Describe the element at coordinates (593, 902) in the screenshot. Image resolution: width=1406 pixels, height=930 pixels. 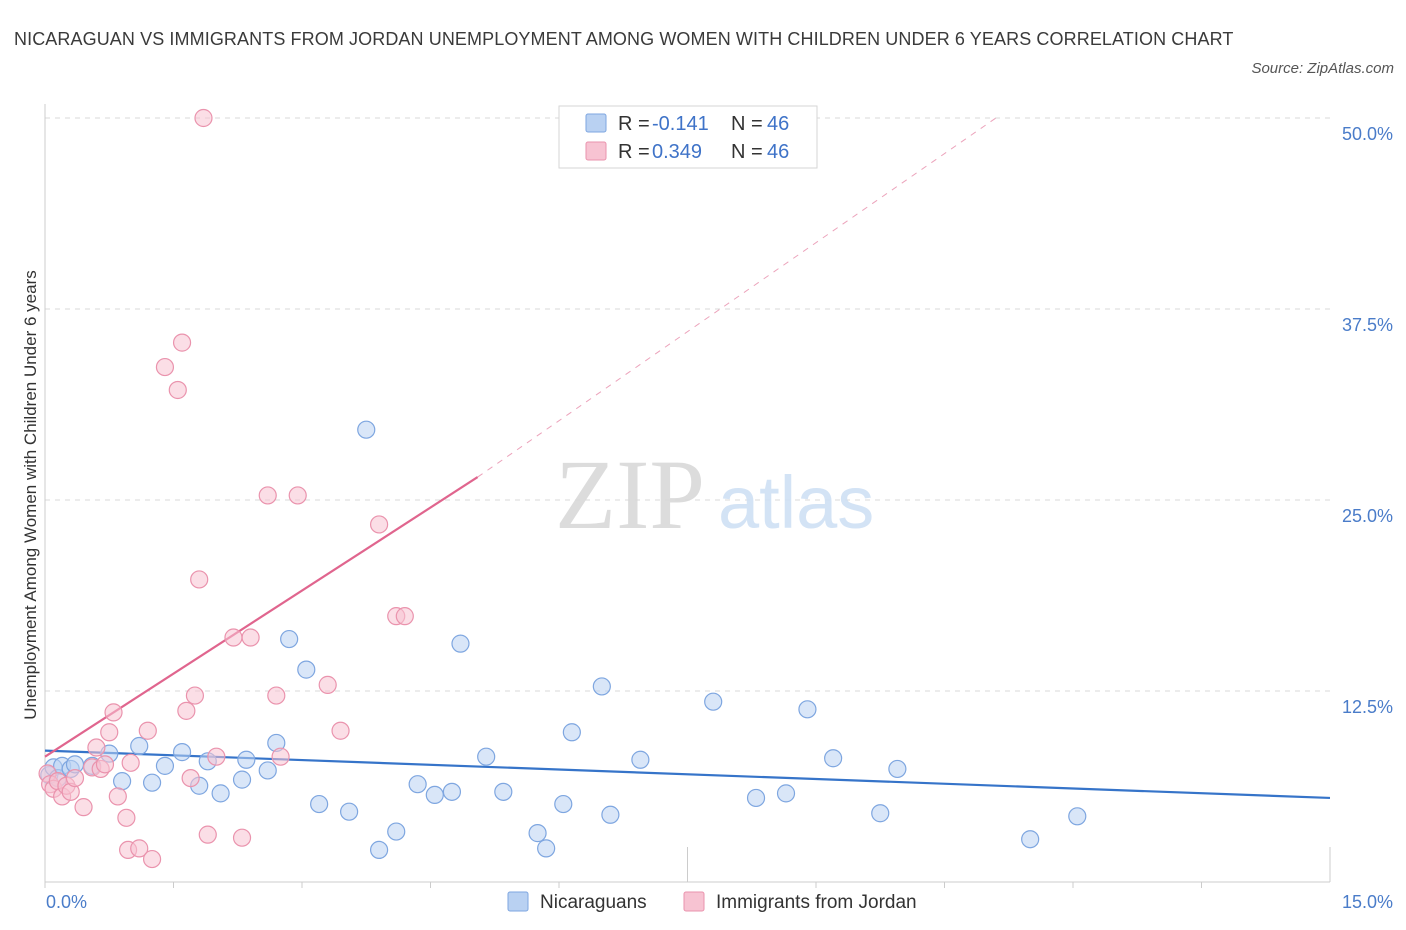
I see `legend-label-nicaraguans: Nicaraguans` at that location.